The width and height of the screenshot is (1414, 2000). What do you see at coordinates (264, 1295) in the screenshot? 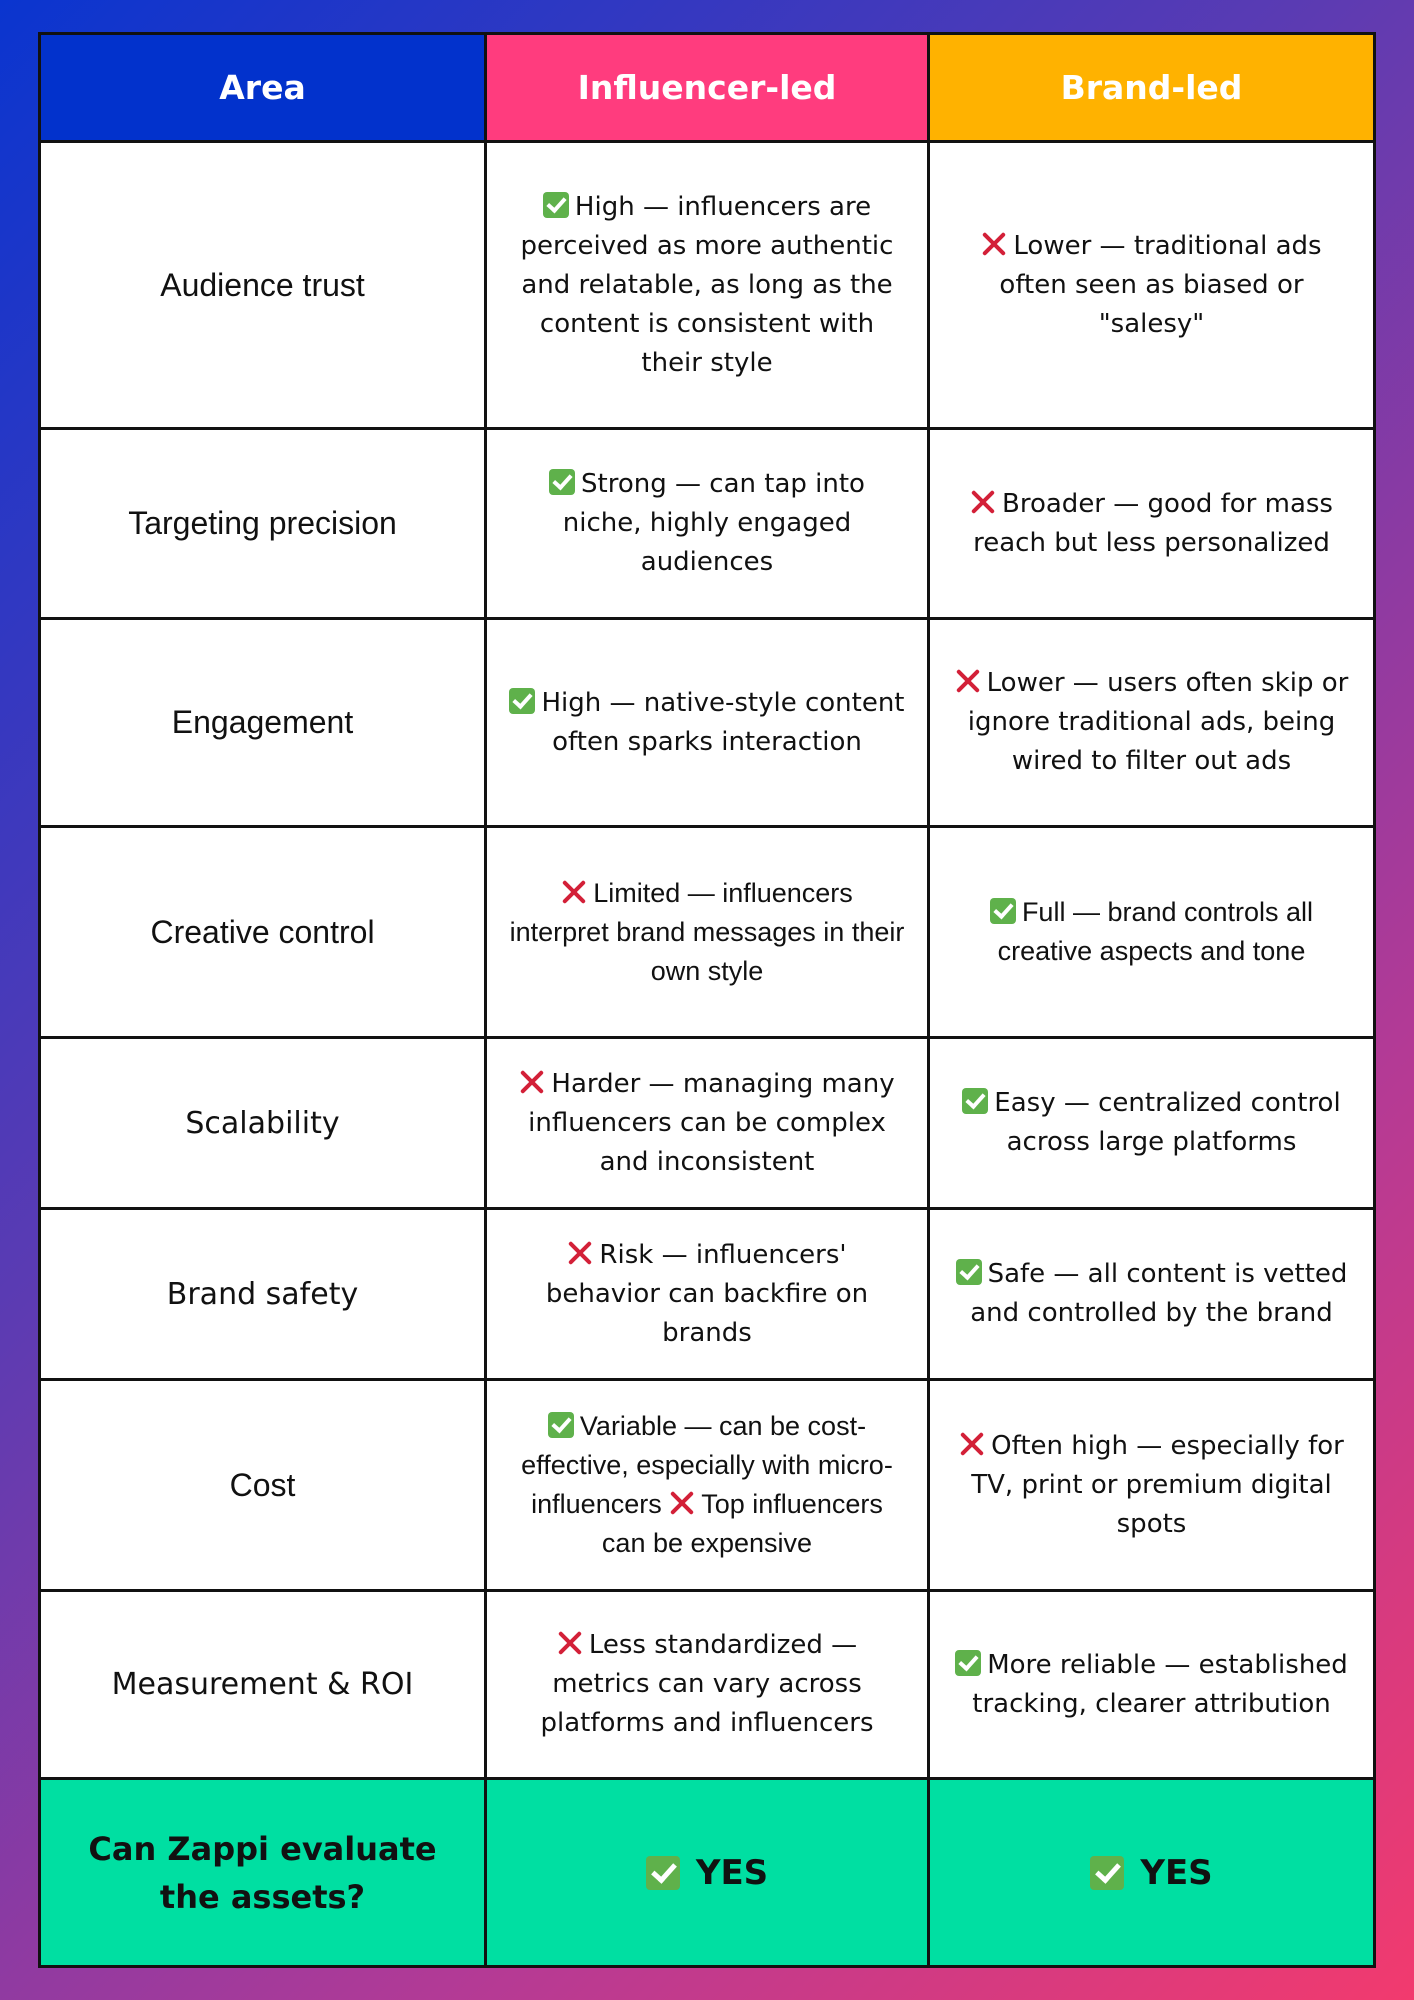
I see `row-label-brand-safety: Brand safety` at bounding box center [264, 1295].